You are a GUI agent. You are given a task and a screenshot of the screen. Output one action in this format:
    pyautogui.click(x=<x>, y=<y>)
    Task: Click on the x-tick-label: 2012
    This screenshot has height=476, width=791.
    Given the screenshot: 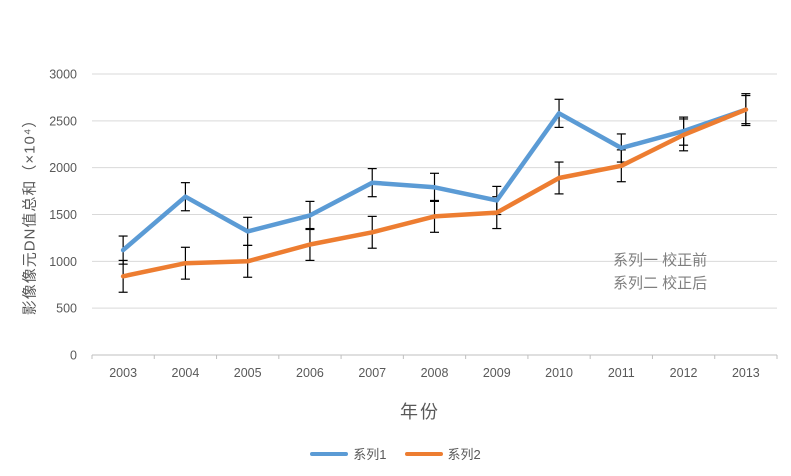 What is the action you would take?
    pyautogui.click(x=684, y=373)
    